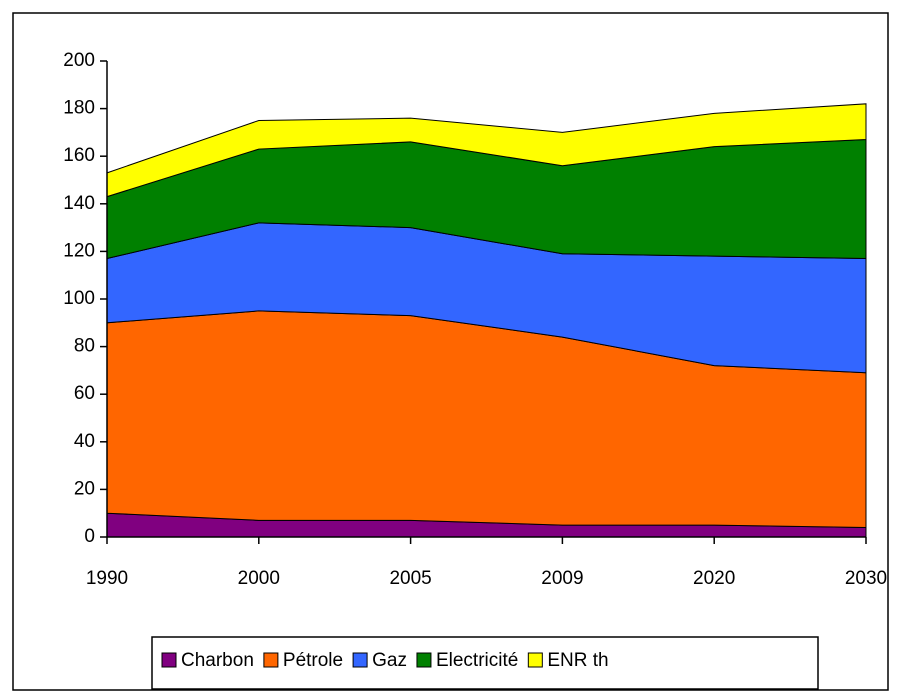 Image resolution: width=900 pixels, height=697 pixels. What do you see at coordinates (389, 660) in the screenshot?
I see `legend-label: Gaz` at bounding box center [389, 660].